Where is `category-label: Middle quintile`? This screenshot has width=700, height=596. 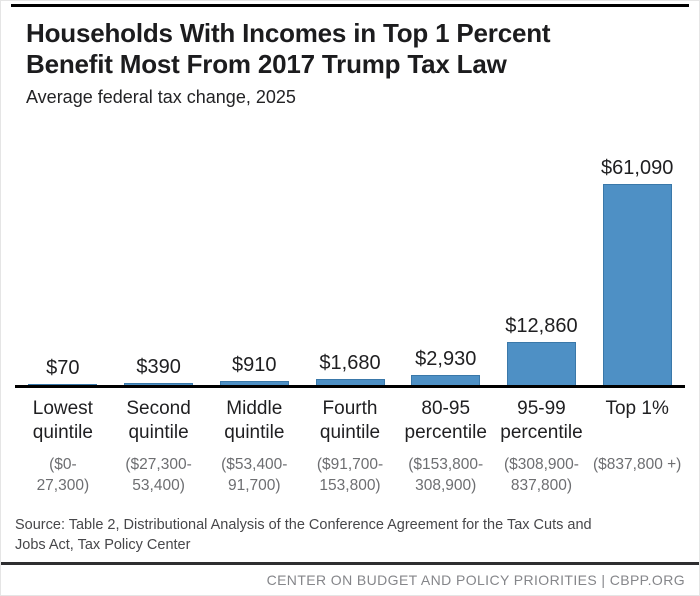 category-label: Middle quintile is located at coordinates (254, 421).